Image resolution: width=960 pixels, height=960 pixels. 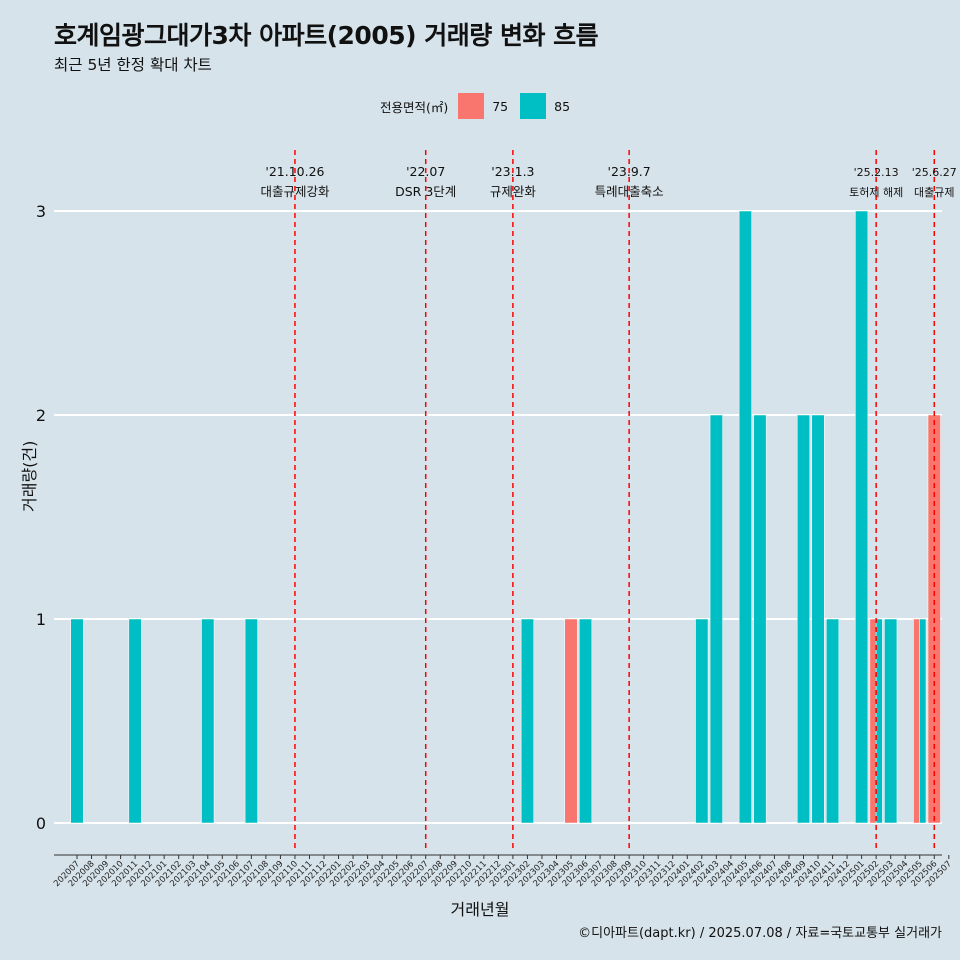 I want to click on event-name-label: DSR 3단계, so click(x=425, y=191).